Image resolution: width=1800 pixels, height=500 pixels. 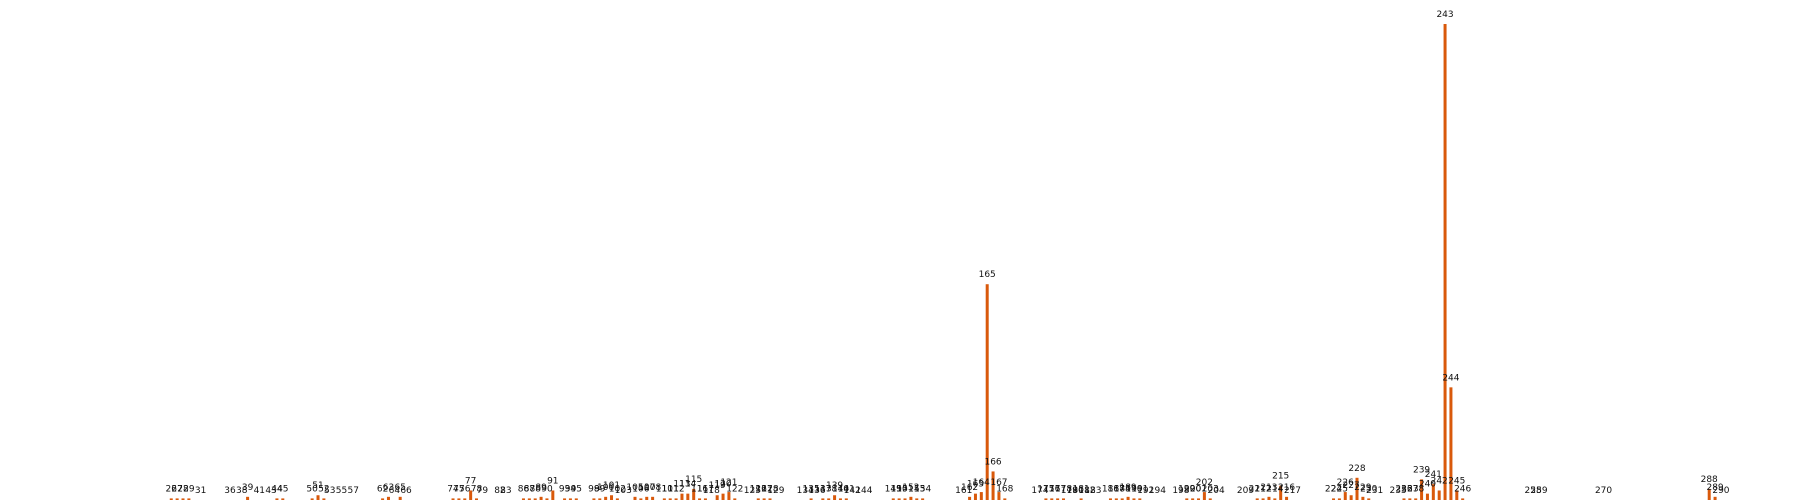 What do you see at coordinates (453, 489) in the screenshot?
I see `bar-label-74: 74` at bounding box center [453, 489].